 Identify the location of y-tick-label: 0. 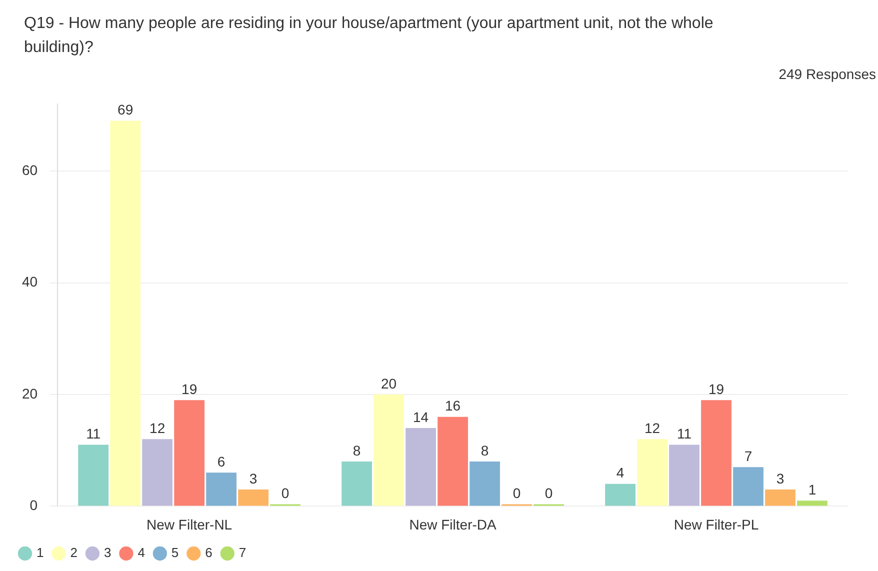
(34, 505).